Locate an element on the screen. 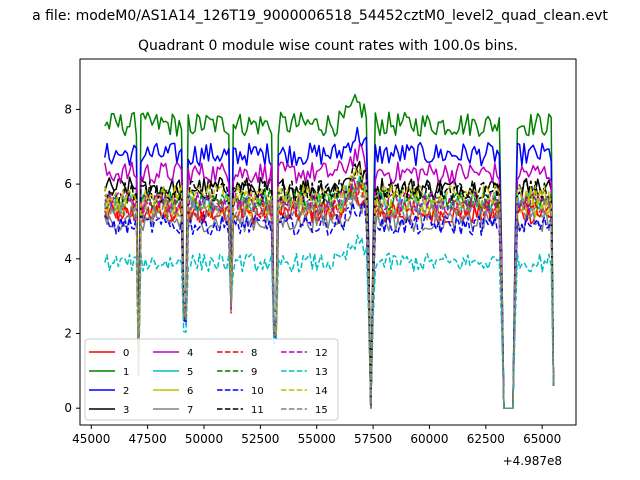  x-tick-label: 55000 is located at coordinates (317, 439).